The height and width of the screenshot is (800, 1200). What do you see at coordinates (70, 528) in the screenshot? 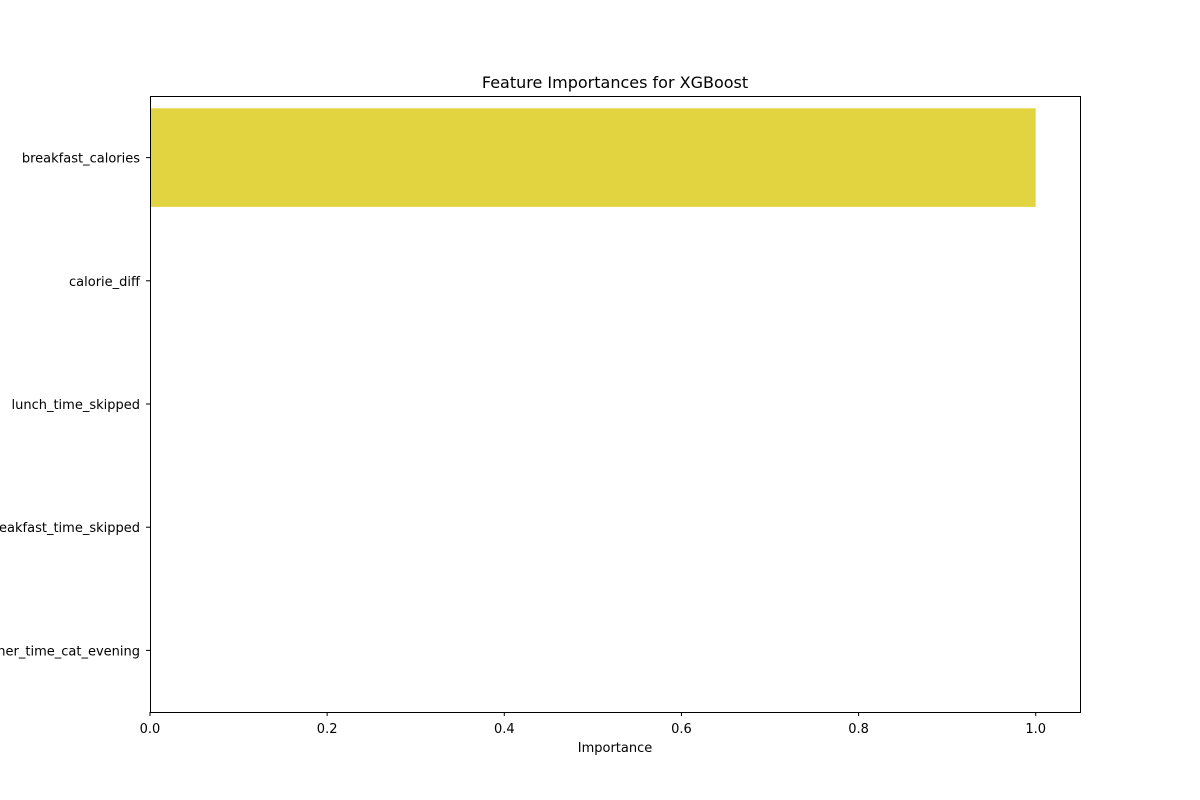
I see `y-tick-label: breakfast_time_skipped` at bounding box center [70, 528].